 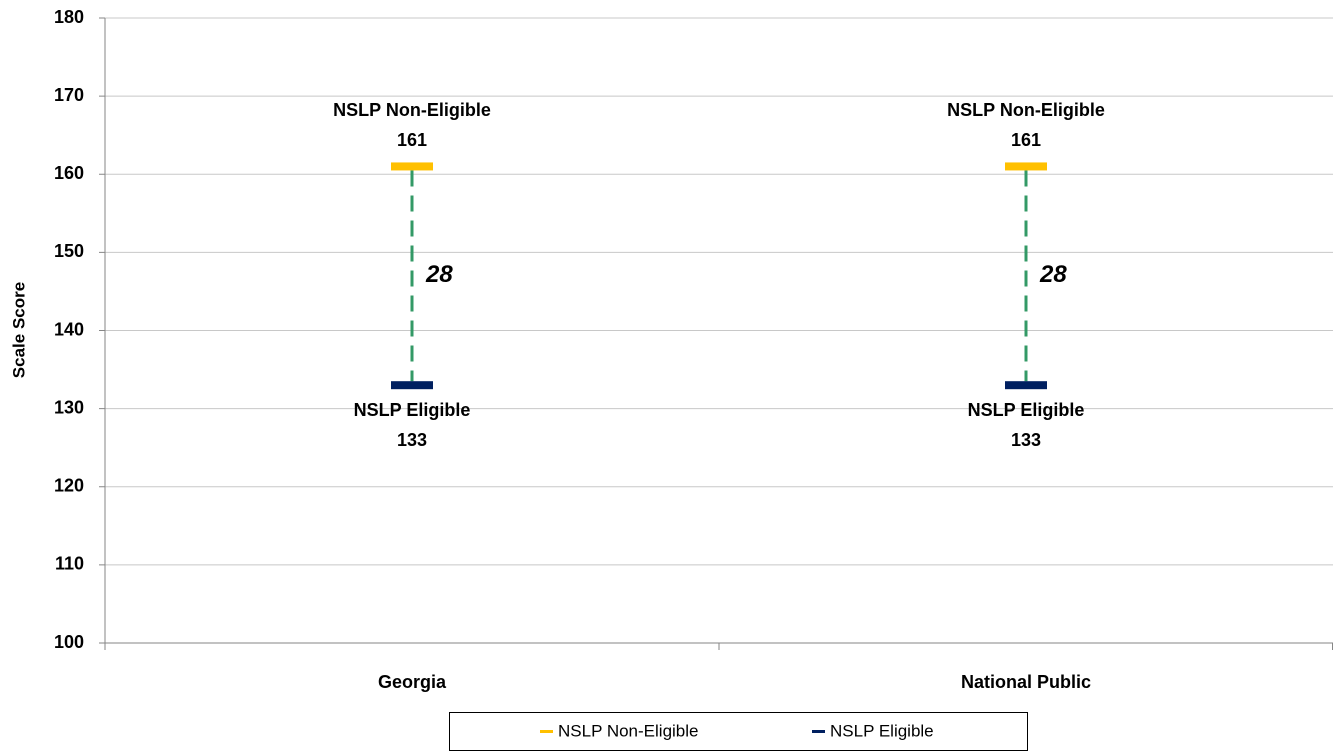 I want to click on y-tick-label: 120, so click(x=69, y=486).